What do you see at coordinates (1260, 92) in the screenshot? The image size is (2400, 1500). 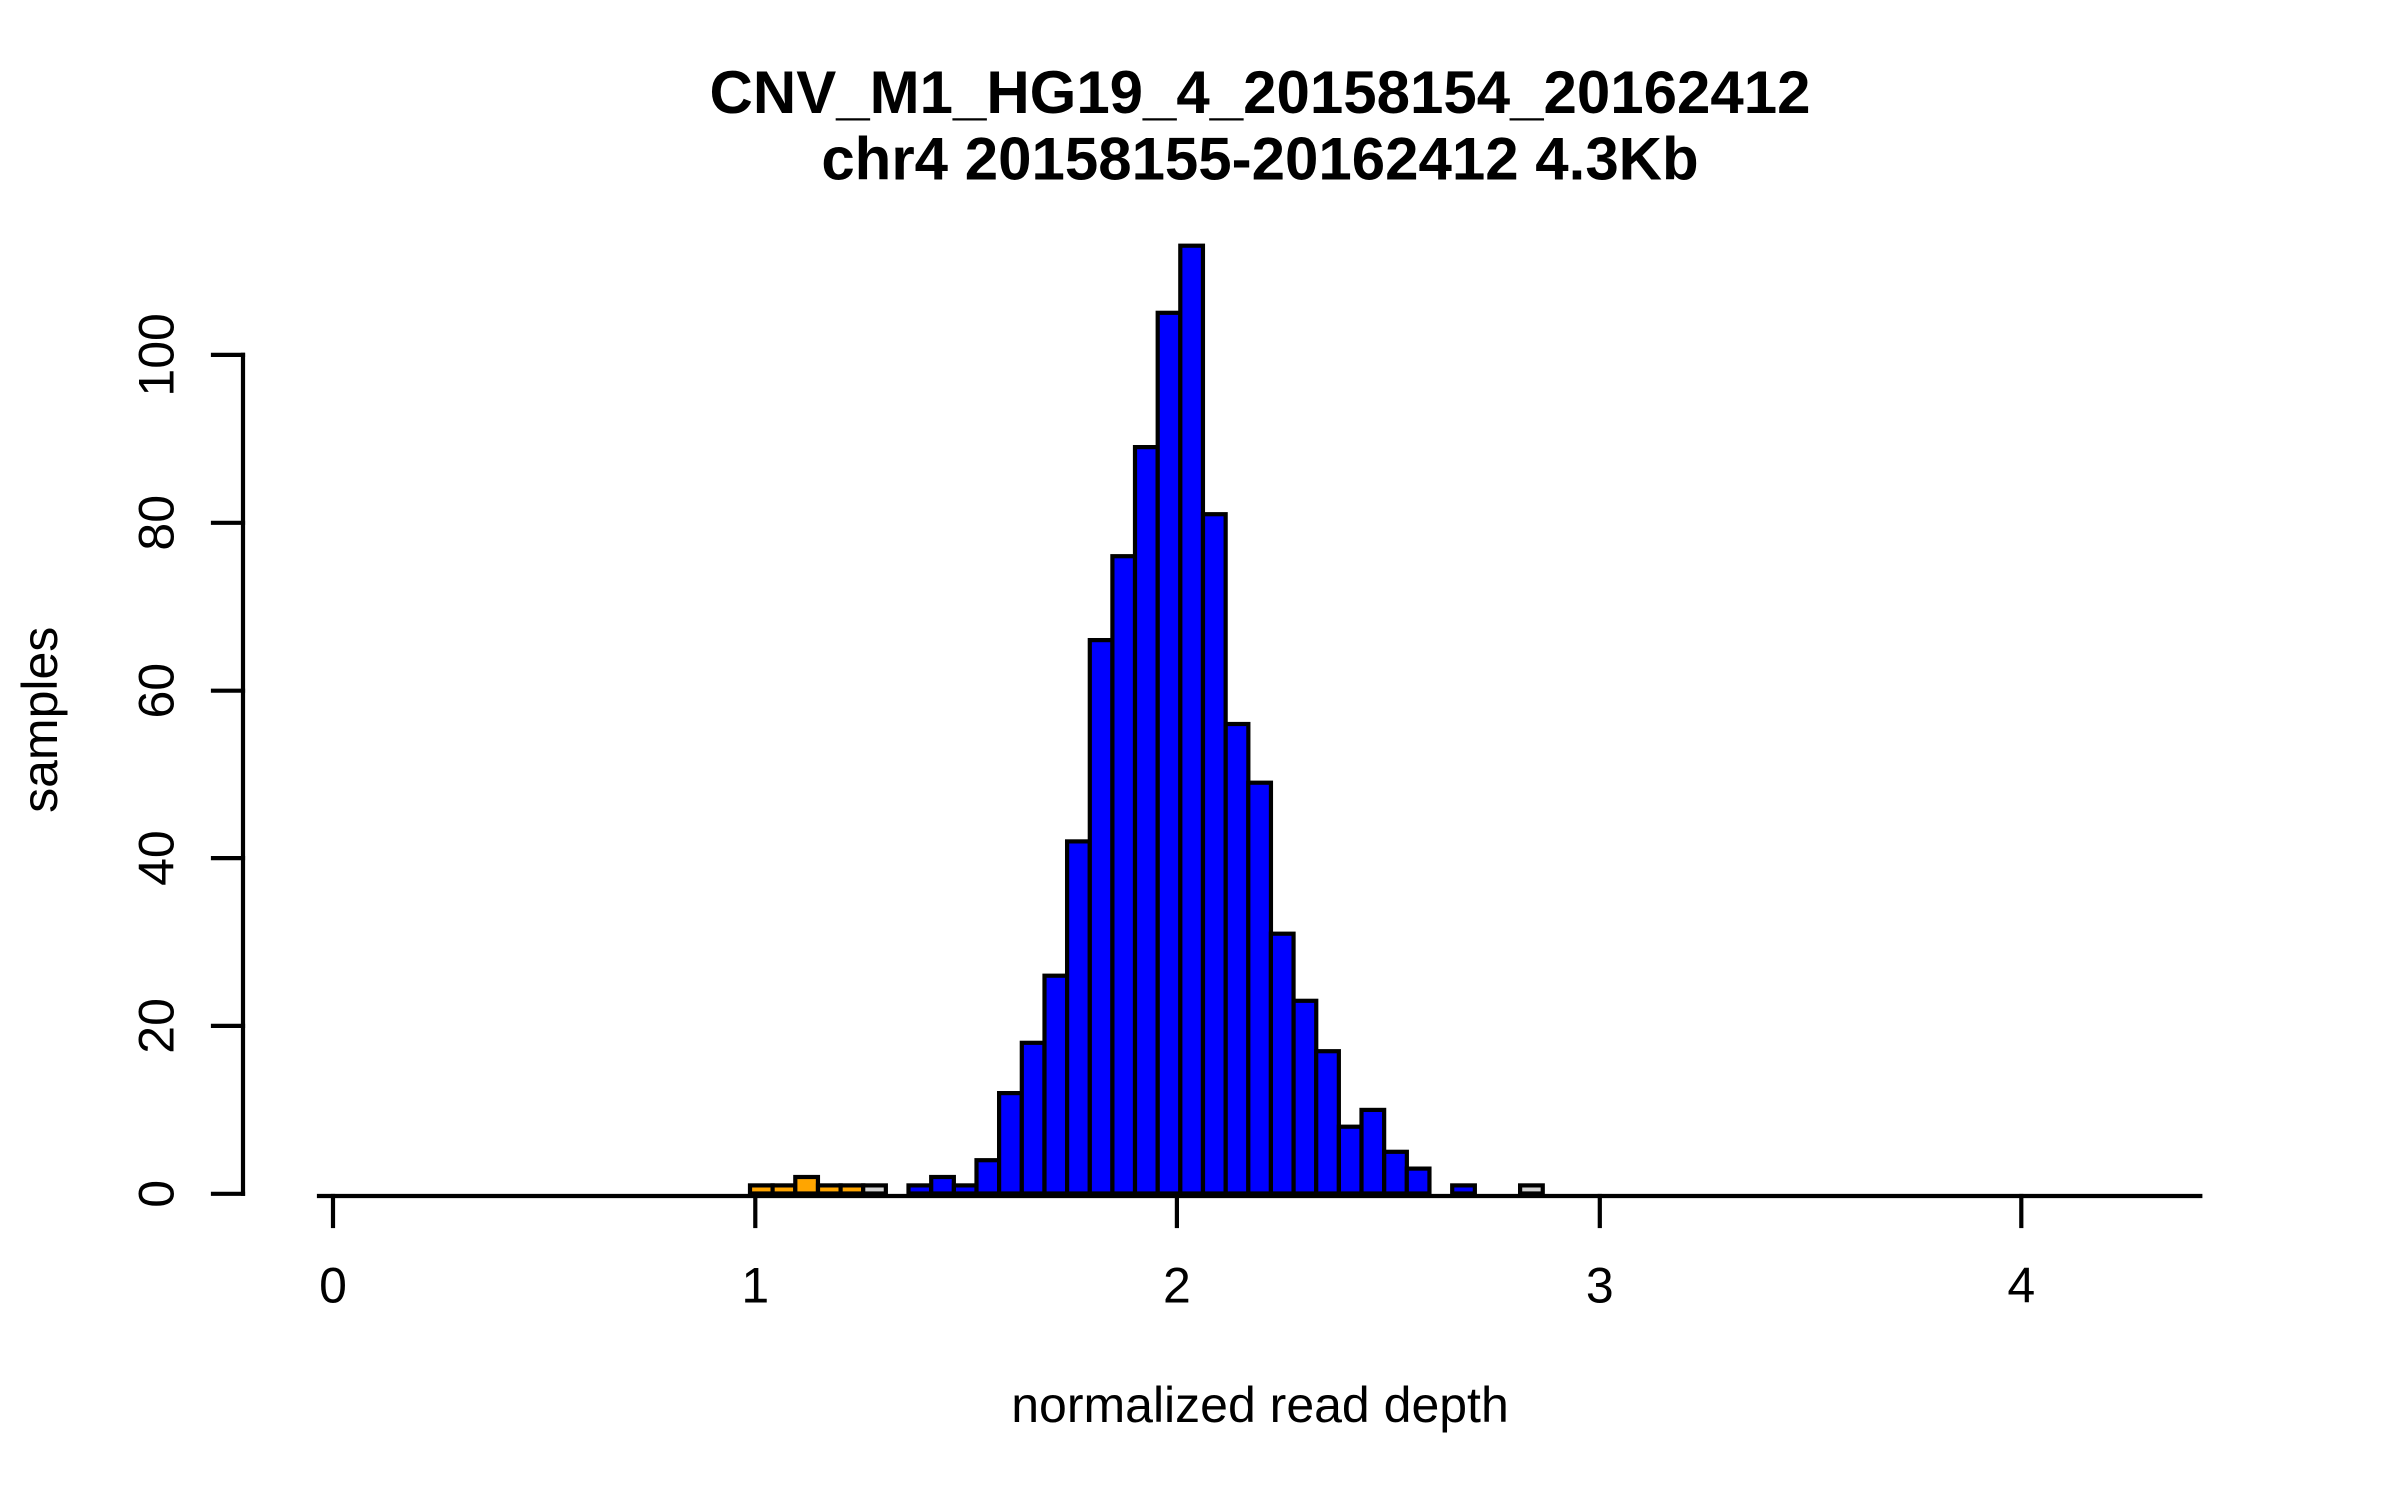 I see `svg-text:CNV_M1_HG19_4_20158154_2016241: CNV_M1_HG19_4_20158154_20162412` at bounding box center [1260, 92].